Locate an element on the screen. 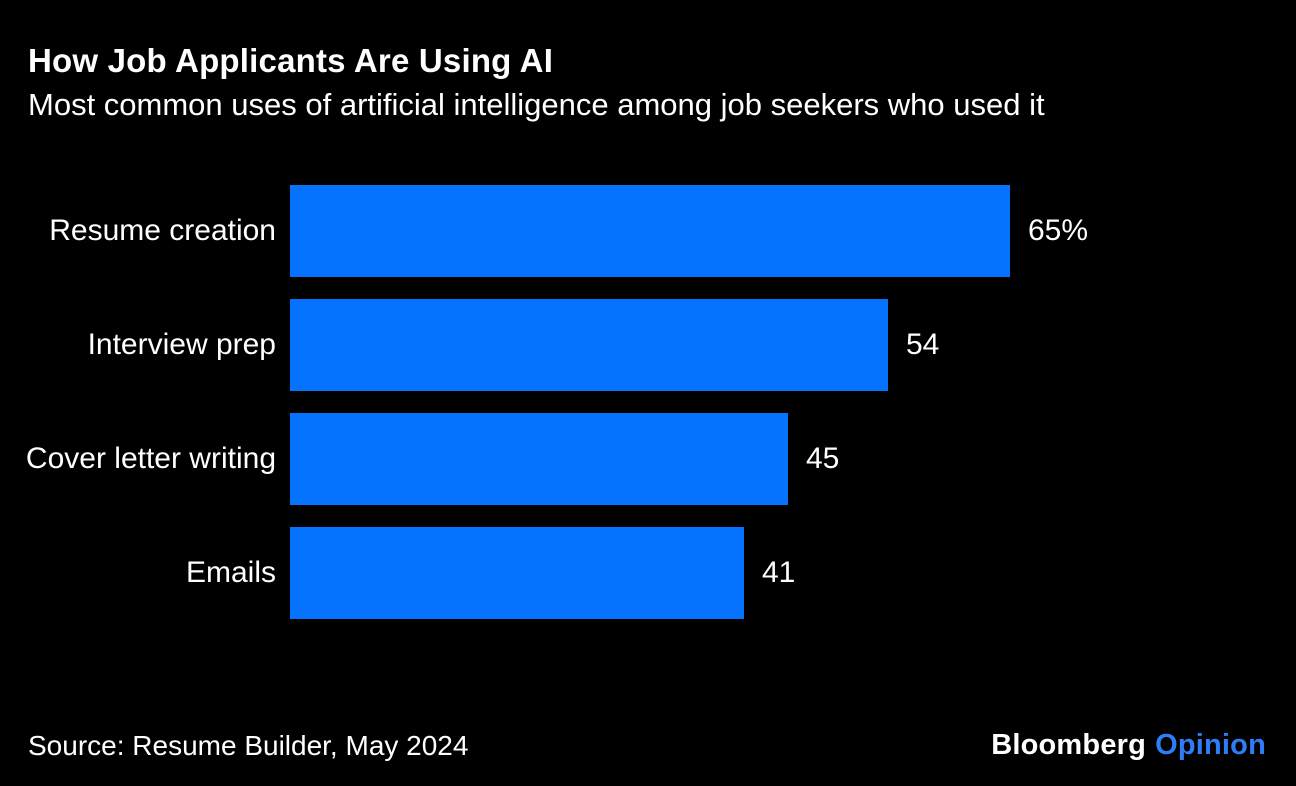 Image resolution: width=1296 pixels, height=786 pixels. value-label: 45 is located at coordinates (823, 458).